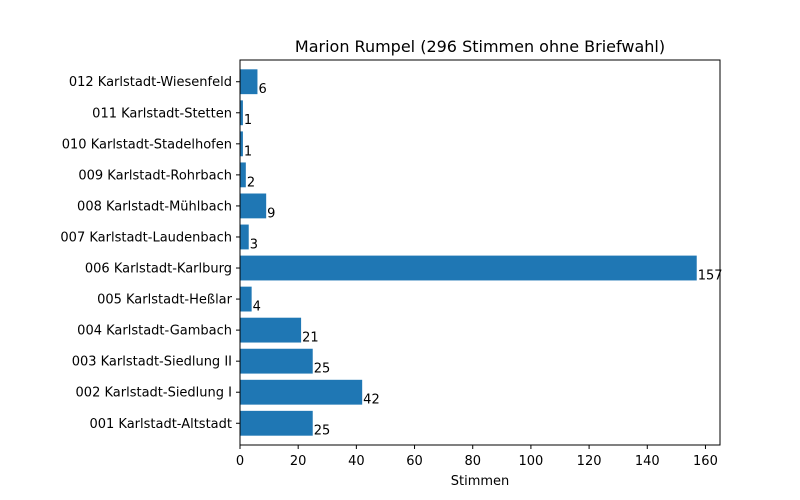 This screenshot has width=800, height=500. I want to click on y-tick-label: 010 Karlstadt-Stadelhofen, so click(147, 144).